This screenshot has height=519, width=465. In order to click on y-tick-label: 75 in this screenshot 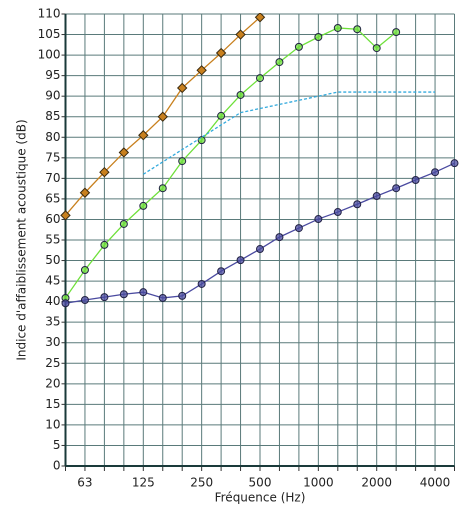, I will do `click(52, 157)`.